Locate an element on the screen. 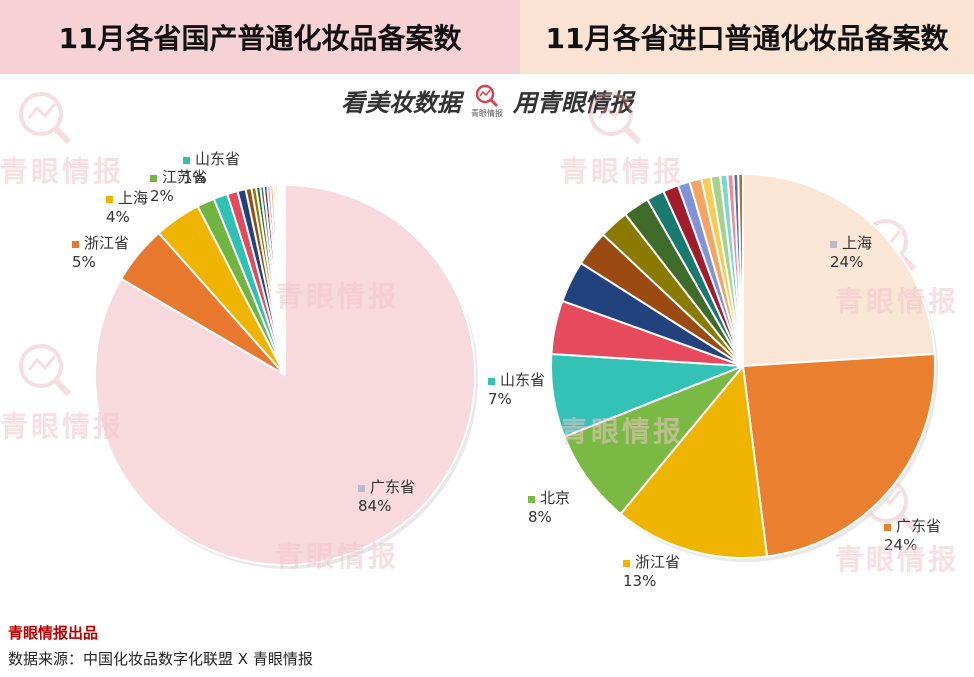 The width and height of the screenshot is (974, 677). pie-slice-上海 is located at coordinates (839, 270).